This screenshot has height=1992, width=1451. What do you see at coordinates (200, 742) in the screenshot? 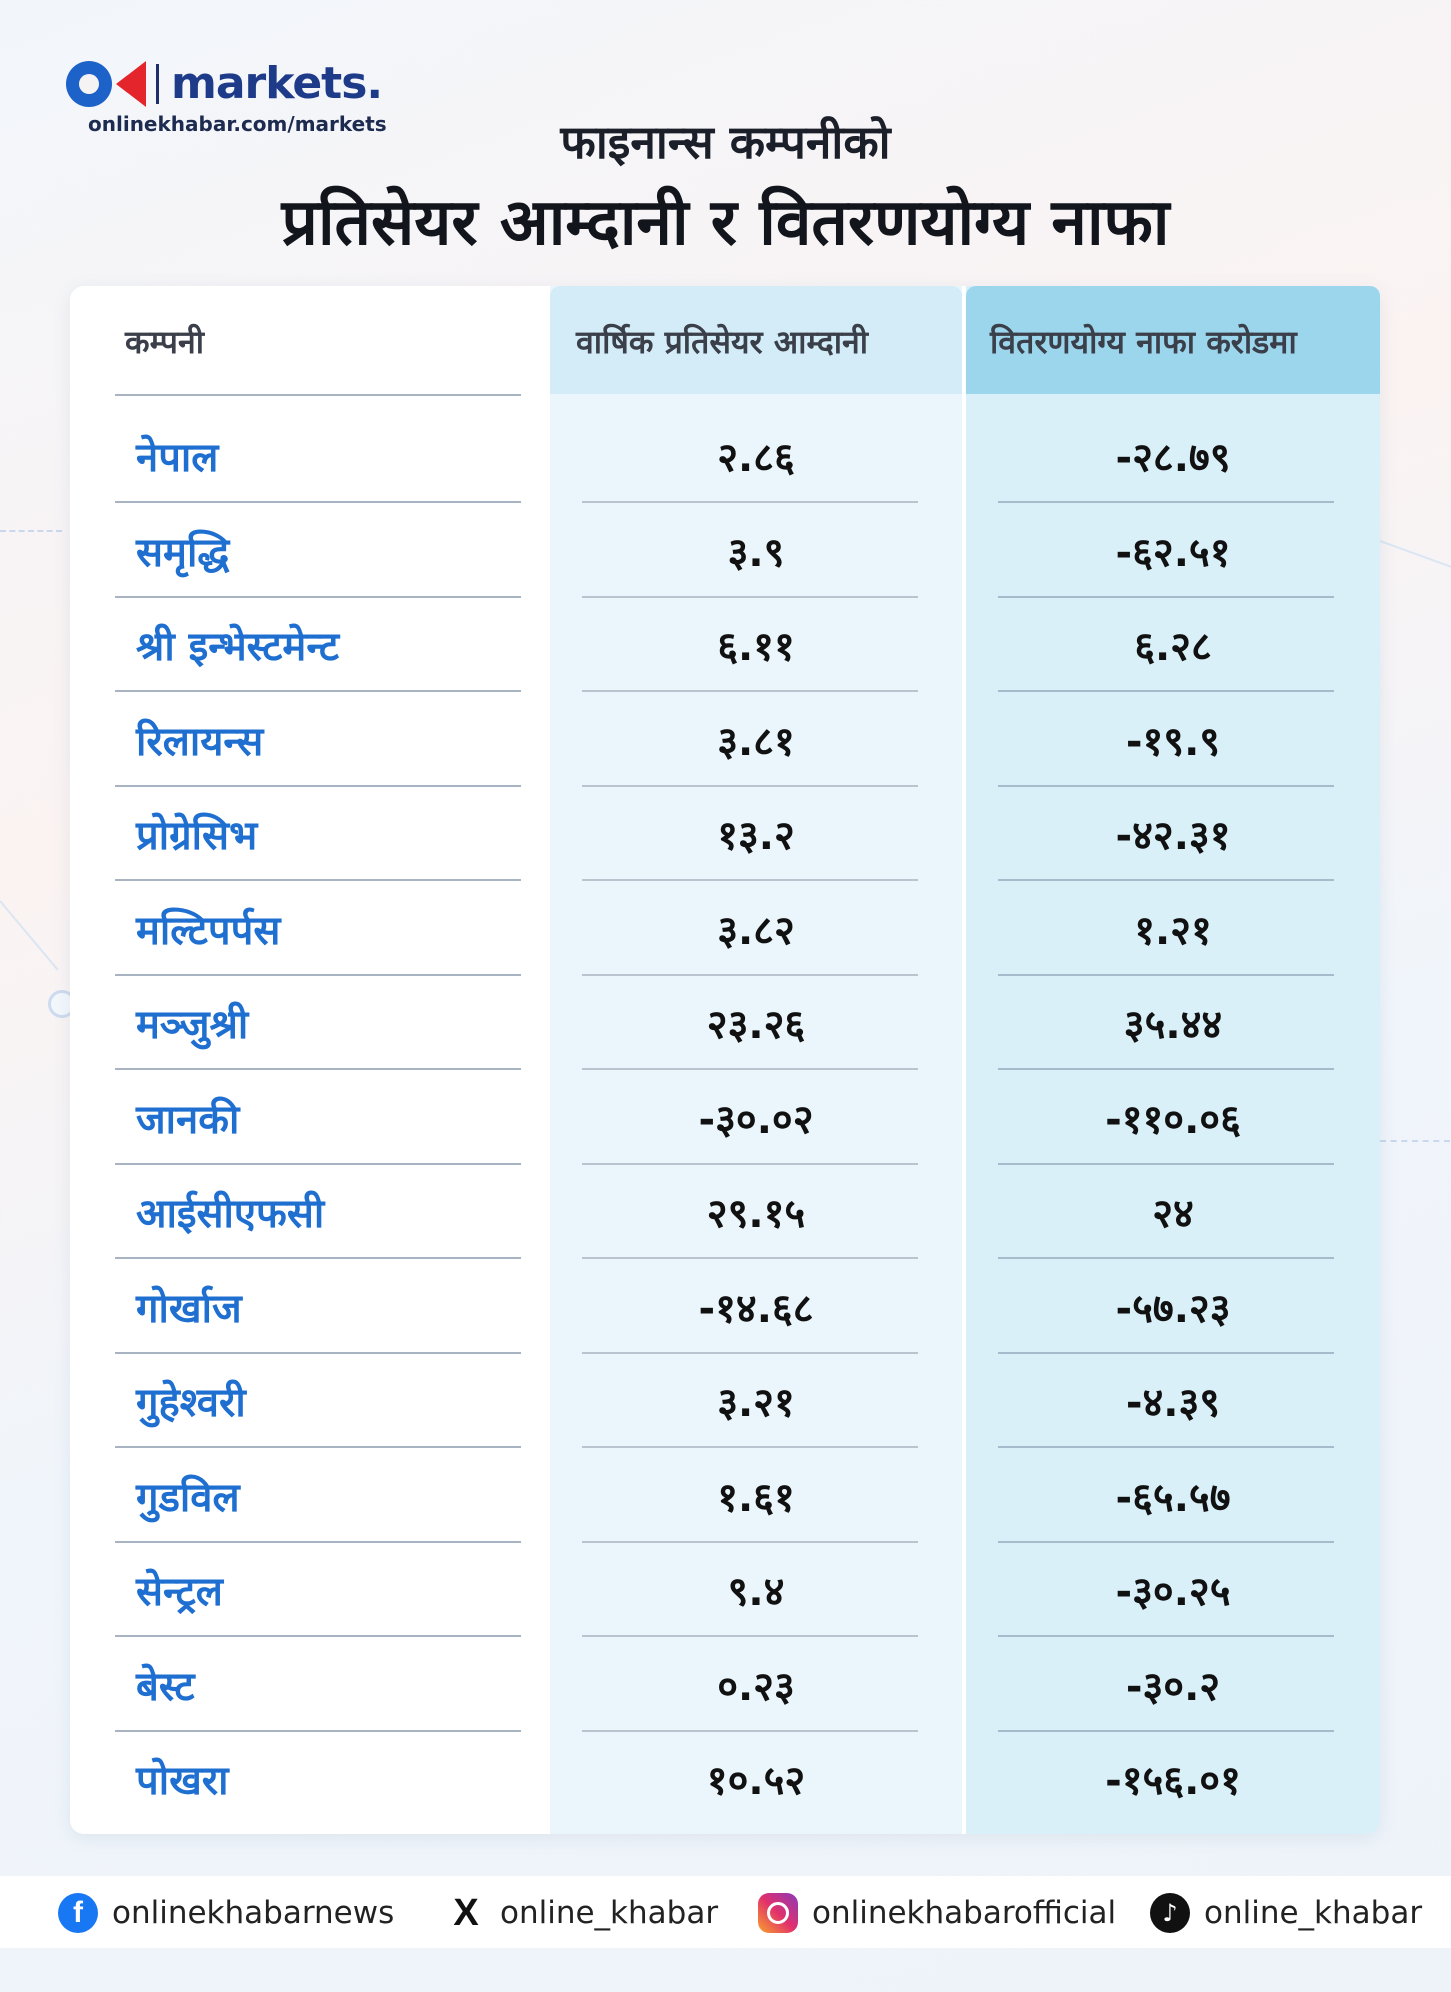
I see `company-name: रिलायन्स` at bounding box center [200, 742].